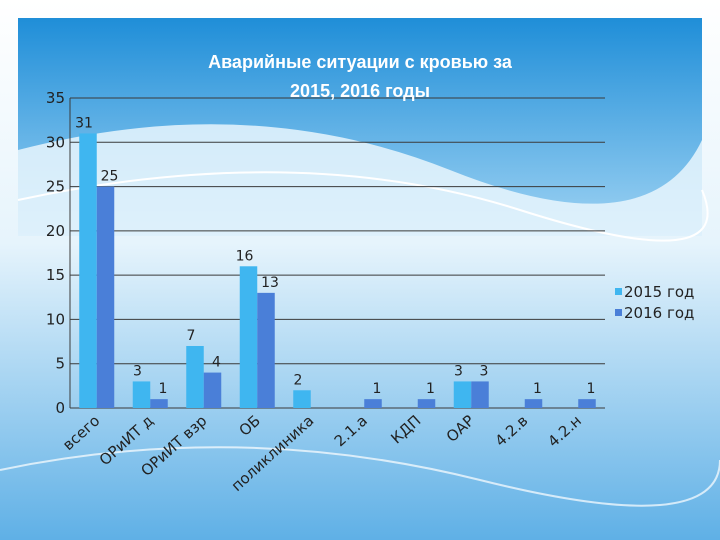 The height and width of the screenshot is (540, 720). I want to click on value-label: 2, so click(298, 380).